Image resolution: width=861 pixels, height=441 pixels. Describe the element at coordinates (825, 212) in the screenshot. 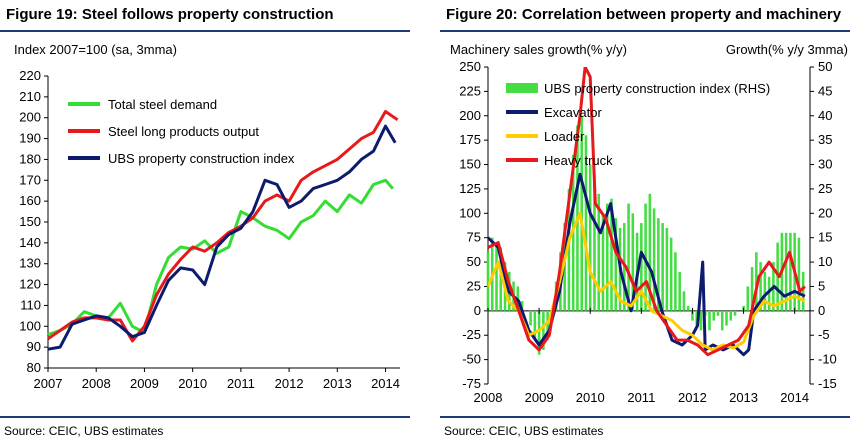

I see `y-tick-label-right: 20` at that location.